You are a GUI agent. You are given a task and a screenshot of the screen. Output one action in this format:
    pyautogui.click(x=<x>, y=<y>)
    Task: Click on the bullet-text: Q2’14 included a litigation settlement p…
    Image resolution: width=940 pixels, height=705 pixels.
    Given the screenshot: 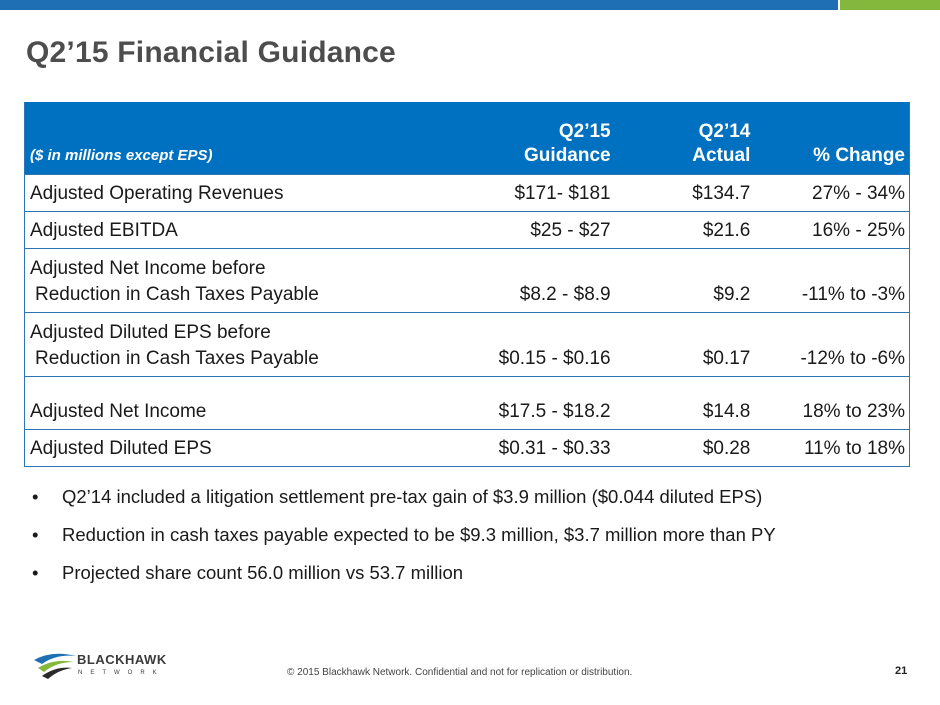 What is the action you would take?
    pyautogui.click(x=412, y=496)
    